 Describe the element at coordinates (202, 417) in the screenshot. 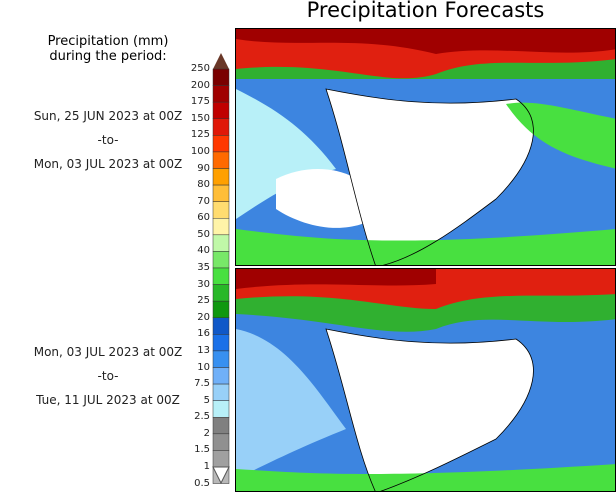

I see `colorbar-tick-label: 2.5` at that location.